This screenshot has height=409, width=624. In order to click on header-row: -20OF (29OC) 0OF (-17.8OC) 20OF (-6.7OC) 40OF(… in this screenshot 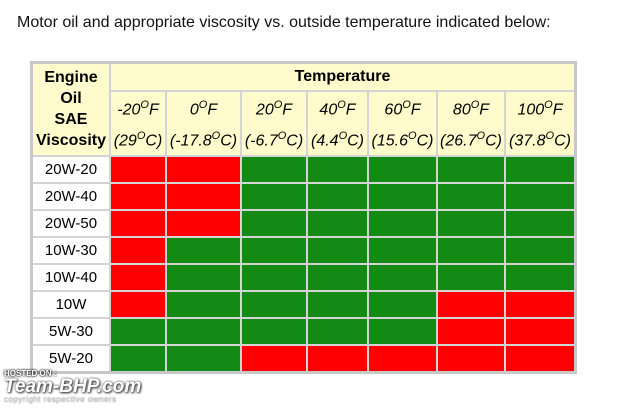, I will do `click(304, 123)`.